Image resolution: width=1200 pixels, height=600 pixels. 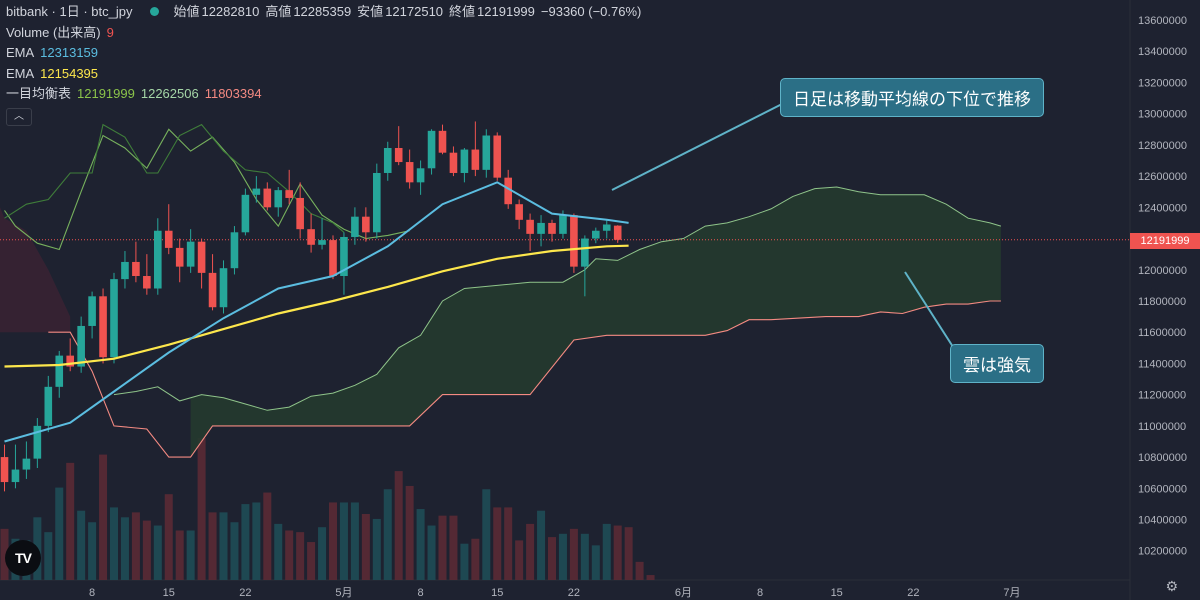 I want to click on price-tick-label: 10200000, so click(x=1162, y=552).